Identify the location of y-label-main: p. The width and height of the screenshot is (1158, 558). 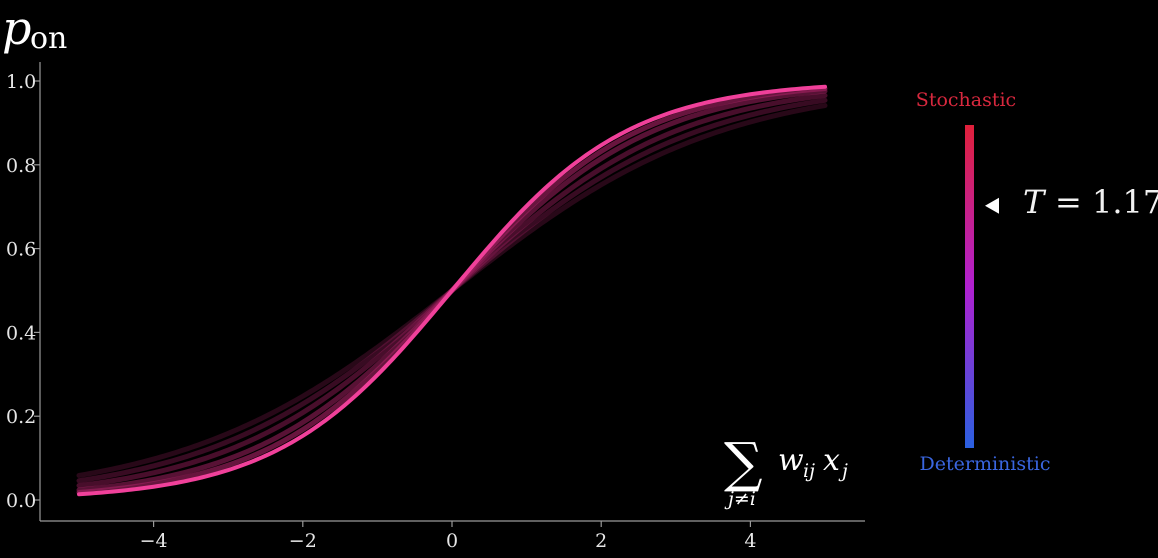
(16, 28).